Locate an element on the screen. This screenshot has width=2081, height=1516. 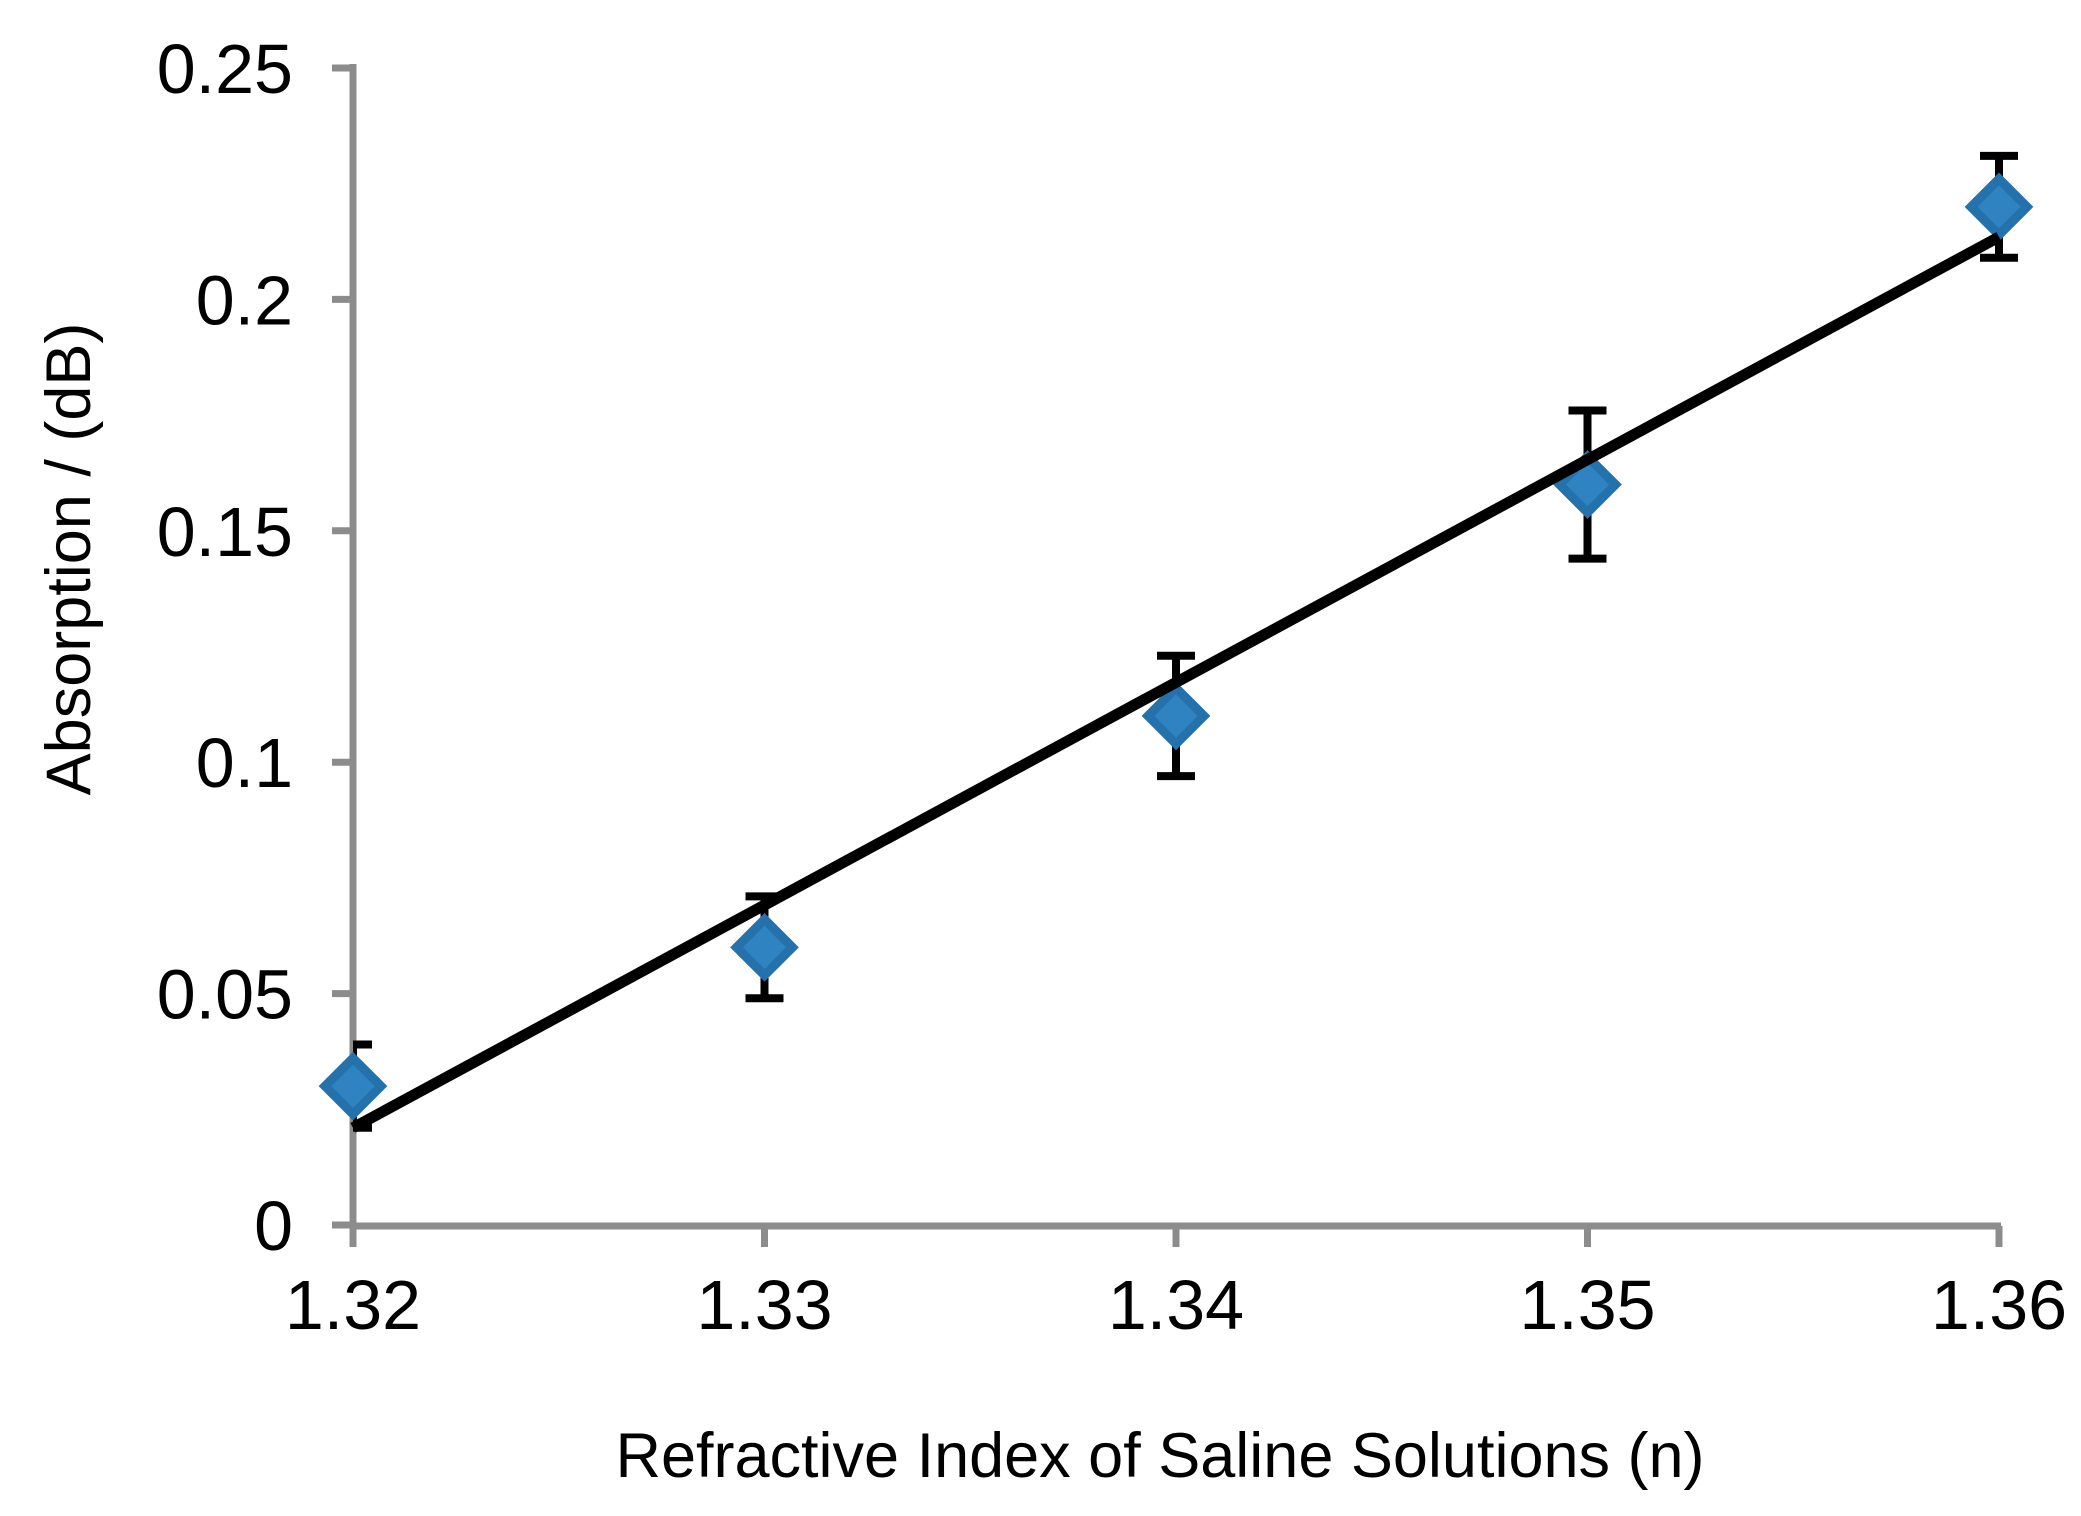
x-tick-label: 1.34 is located at coordinates (1176, 1305).